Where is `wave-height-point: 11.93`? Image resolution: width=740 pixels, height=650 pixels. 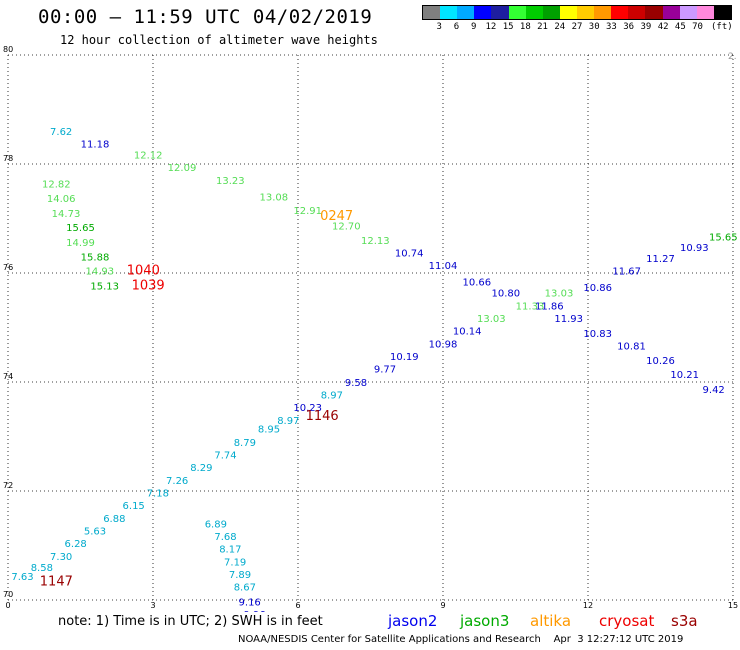 wave-height-point: 11.93 is located at coordinates (568, 319).